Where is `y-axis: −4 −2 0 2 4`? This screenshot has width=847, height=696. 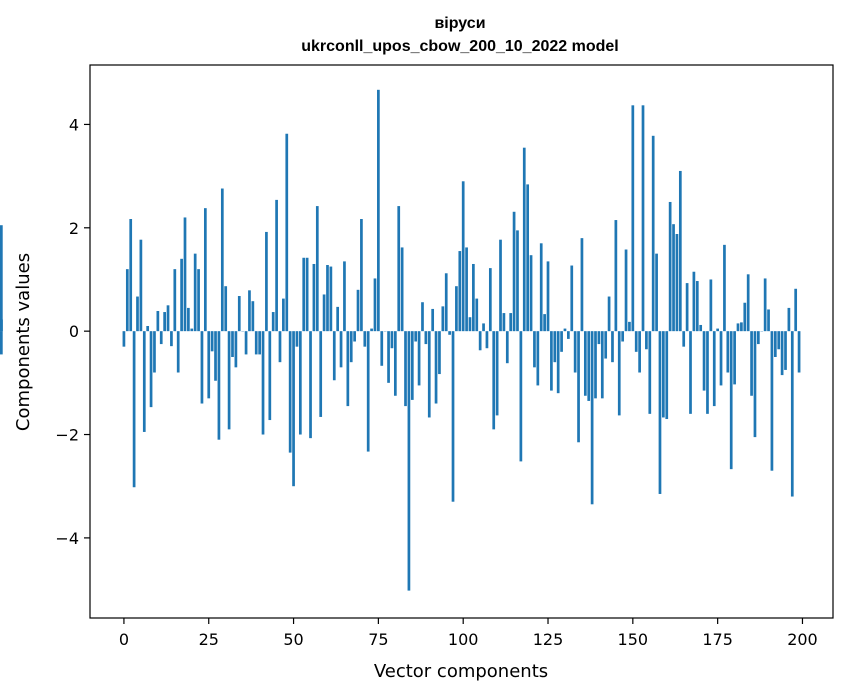 y-axis: −4 −2 0 2 4 is located at coordinates (72, 331).